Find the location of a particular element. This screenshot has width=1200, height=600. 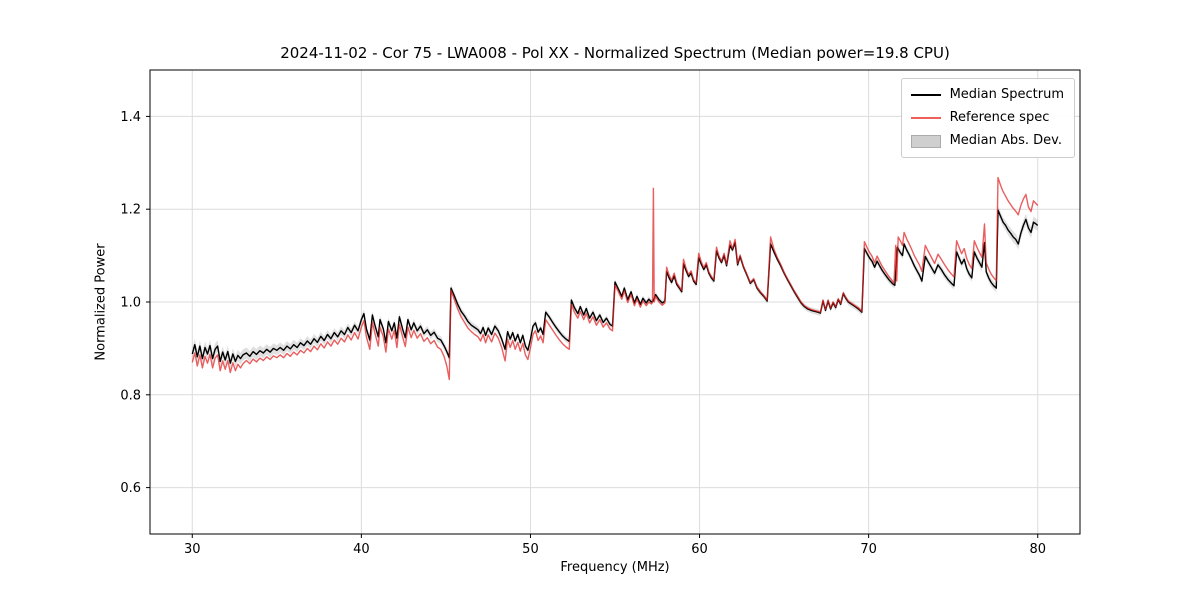

y-tick-label: 0.6 is located at coordinates (130, 488).